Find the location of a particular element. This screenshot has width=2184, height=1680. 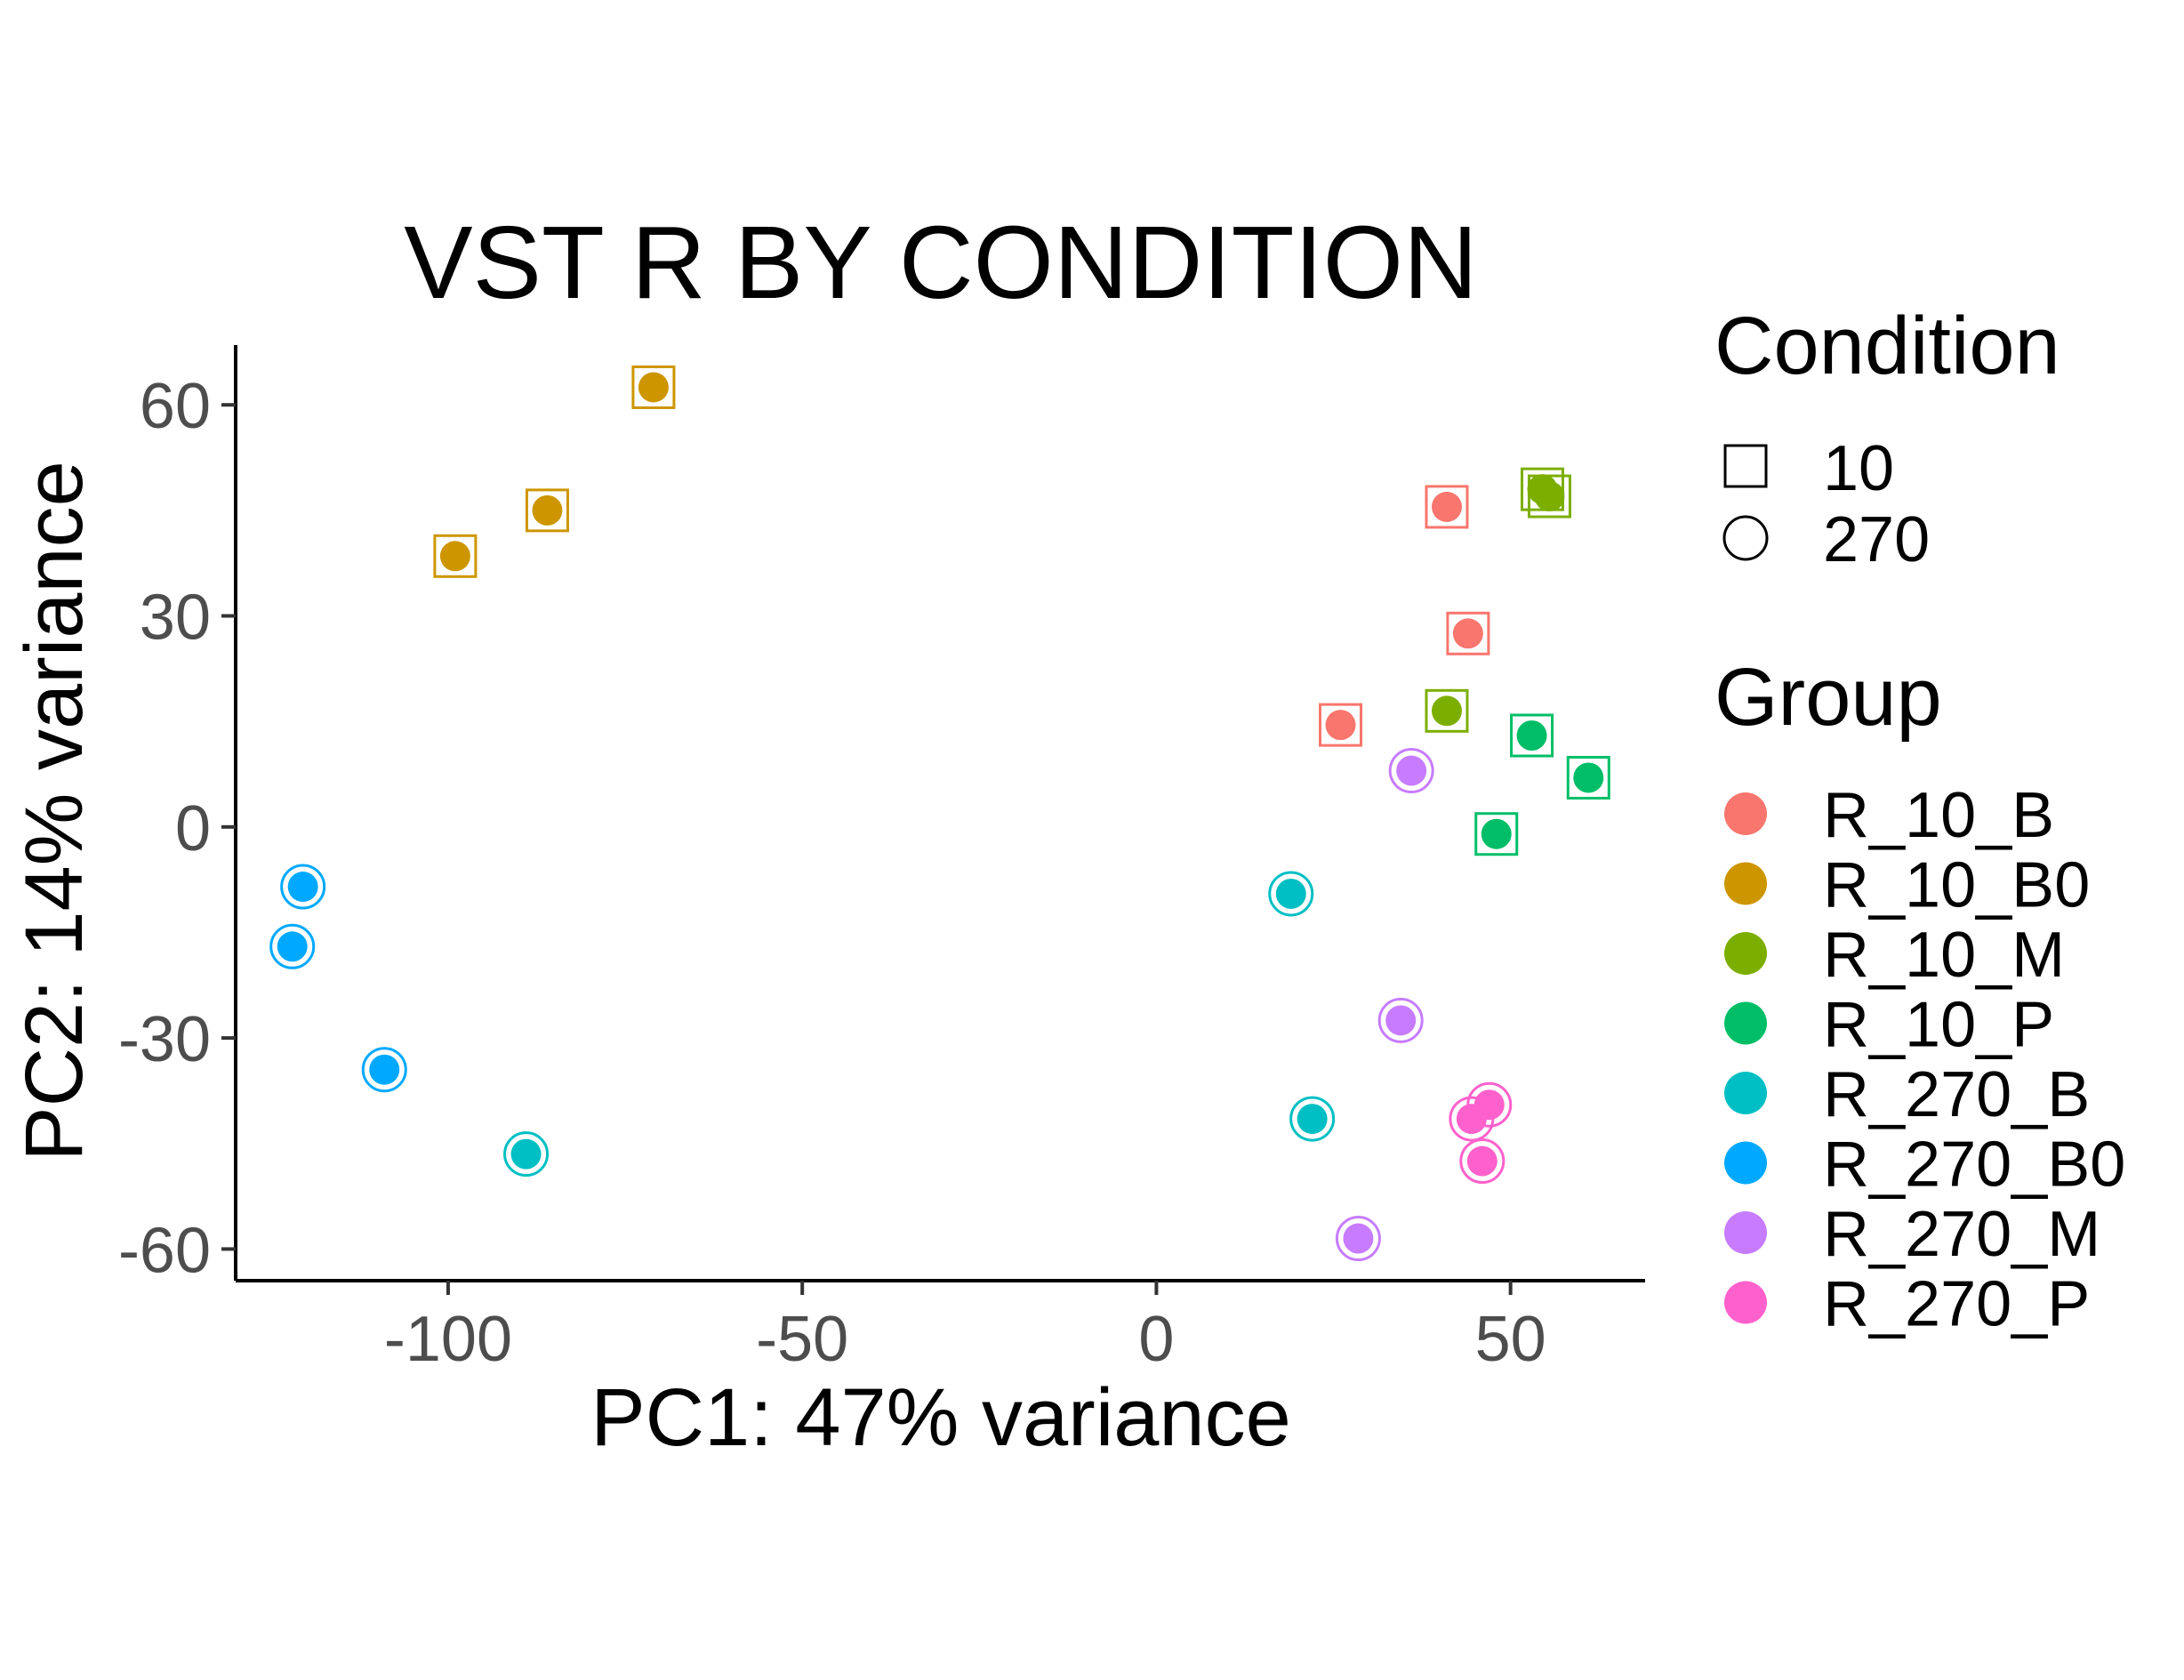

group-legend-label: R_10_P is located at coordinates (1938, 1025).